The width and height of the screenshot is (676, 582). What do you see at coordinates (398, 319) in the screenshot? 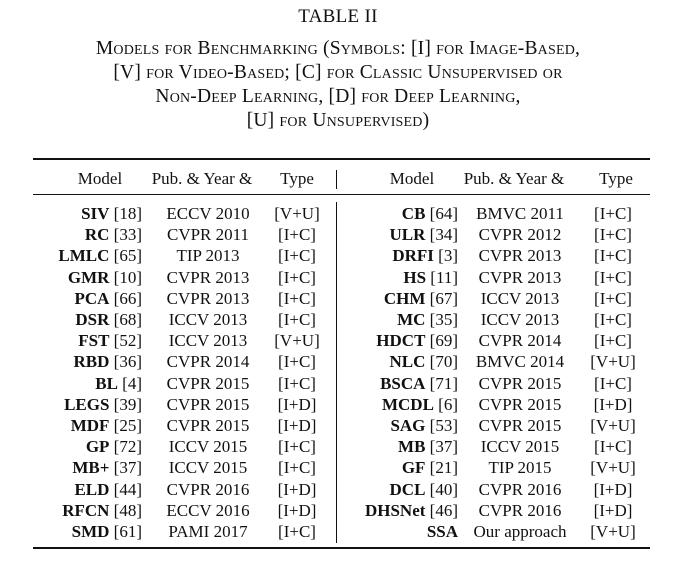
I see `model-cell: MC [35]` at bounding box center [398, 319].